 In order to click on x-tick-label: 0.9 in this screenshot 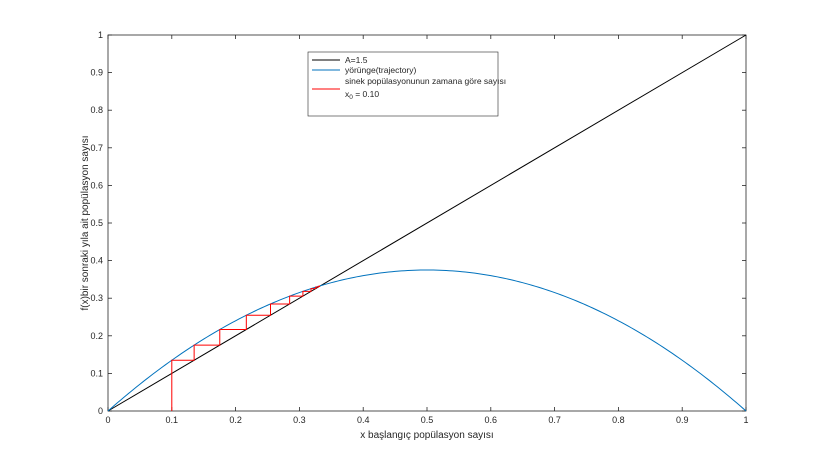, I will do `click(682, 420)`.